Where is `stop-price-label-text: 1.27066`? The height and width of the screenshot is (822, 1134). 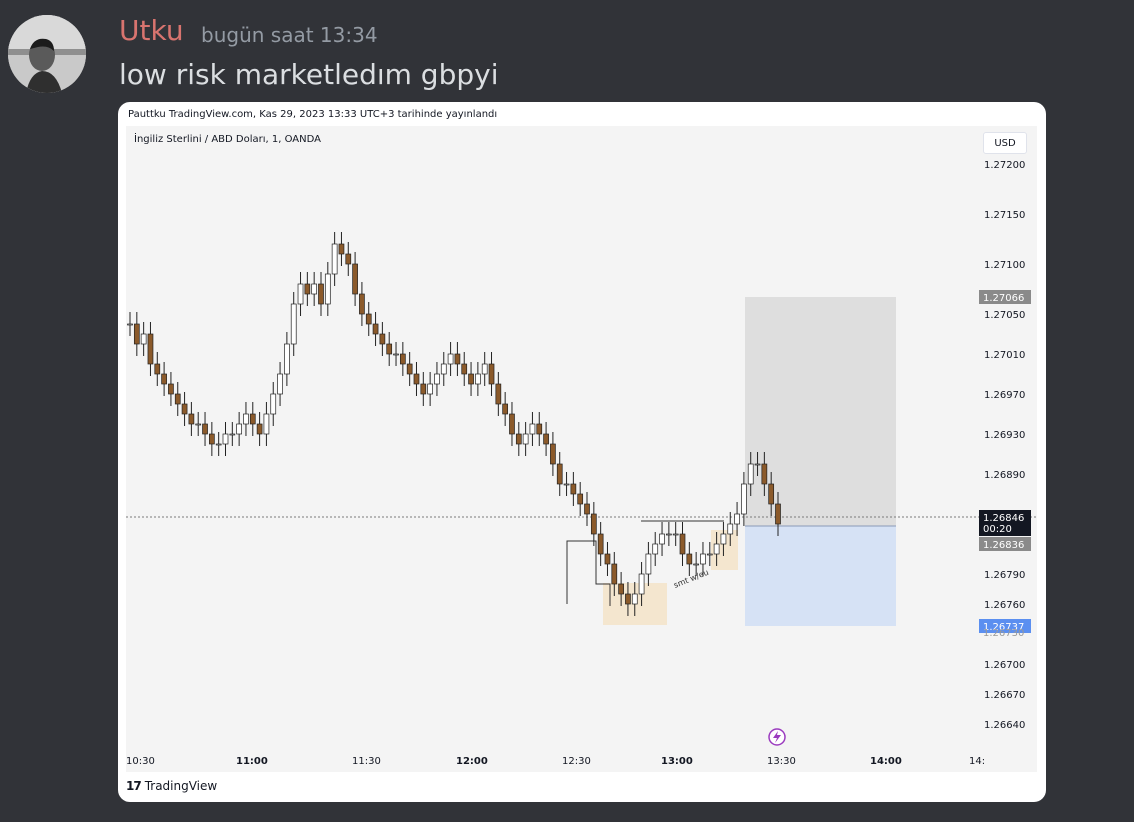 stop-price-label-text: 1.27066 is located at coordinates (1003, 298).